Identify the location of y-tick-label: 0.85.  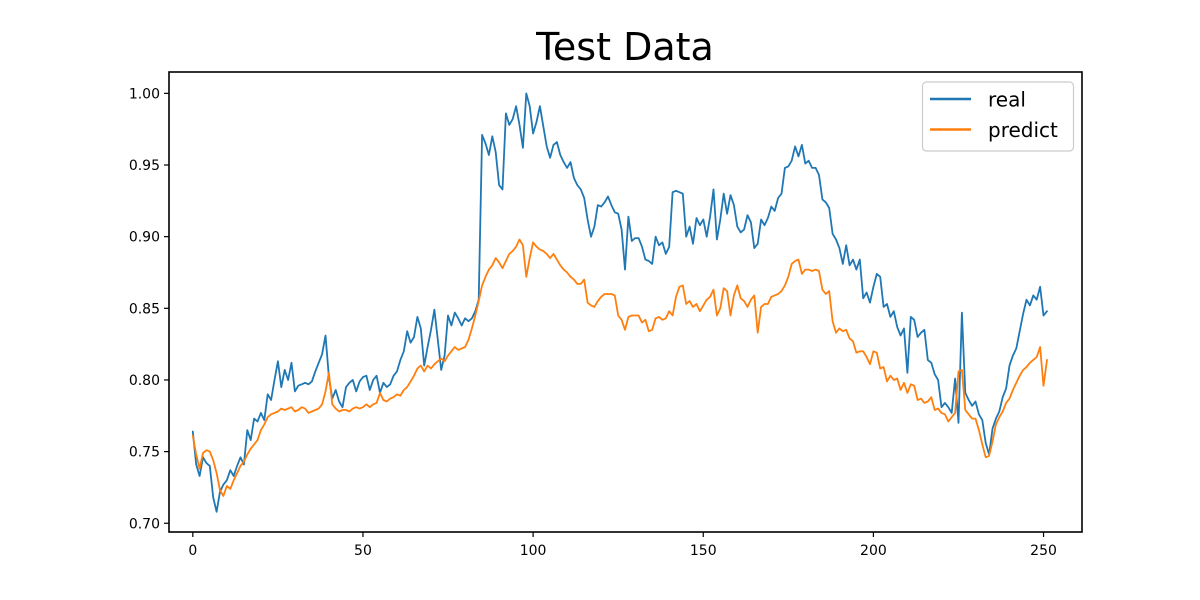
(144, 309).